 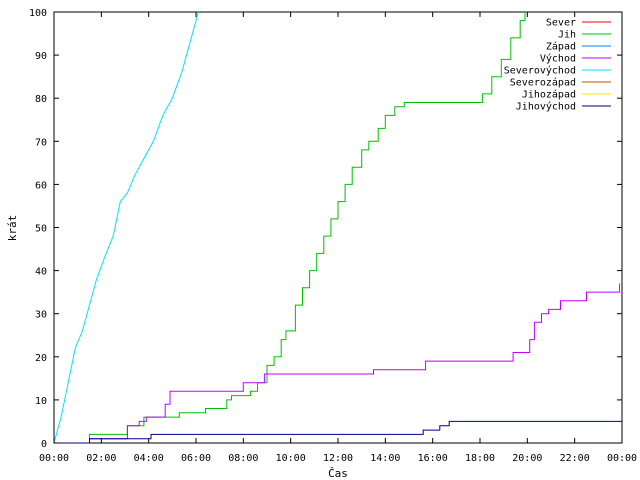 What do you see at coordinates (480, 458) in the screenshot?
I see `x-tick-label: 18:00` at bounding box center [480, 458].